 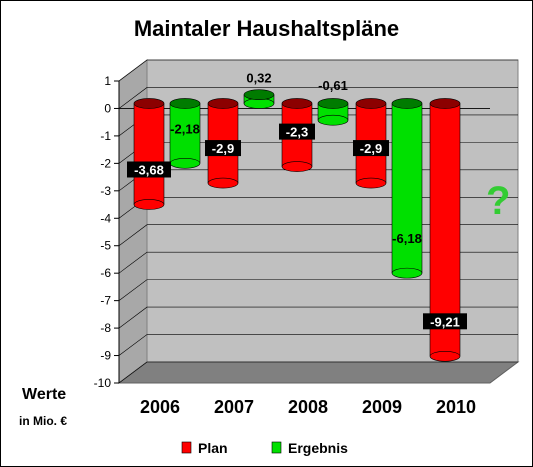 I want to click on data-label: -6,18, so click(x=407, y=238).